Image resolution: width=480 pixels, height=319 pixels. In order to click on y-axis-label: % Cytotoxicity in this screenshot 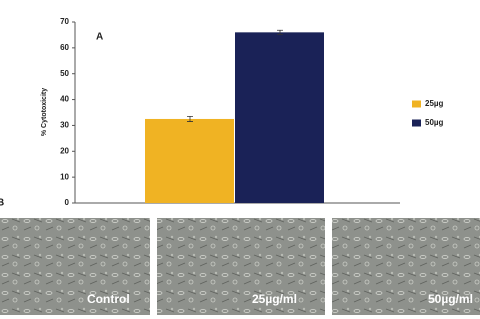, I will do `click(44, 112)`.